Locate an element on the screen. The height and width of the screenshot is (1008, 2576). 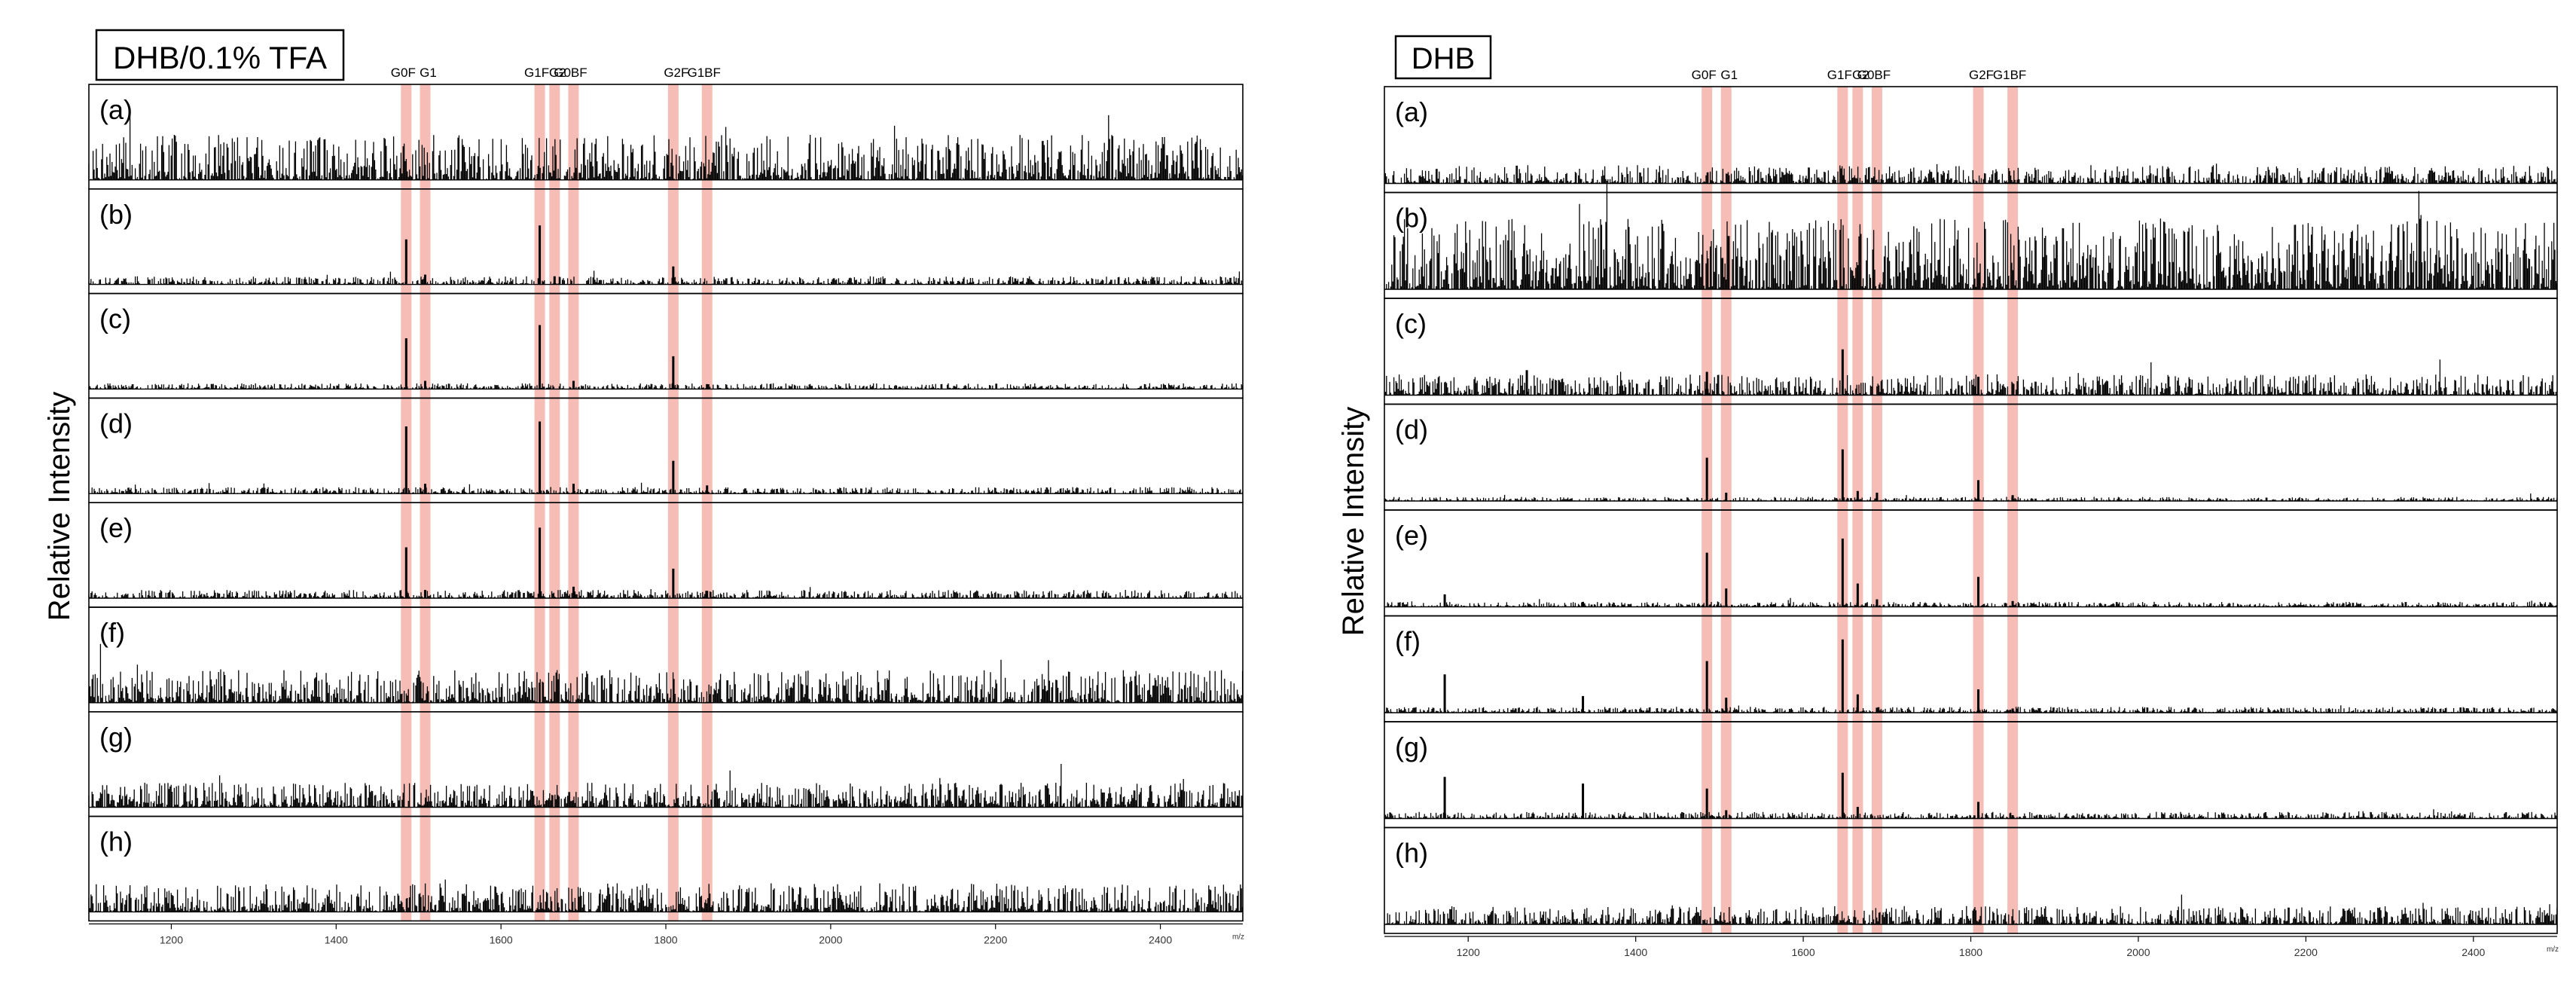
title-text: DHB/0.1% TFA is located at coordinates (220, 57).